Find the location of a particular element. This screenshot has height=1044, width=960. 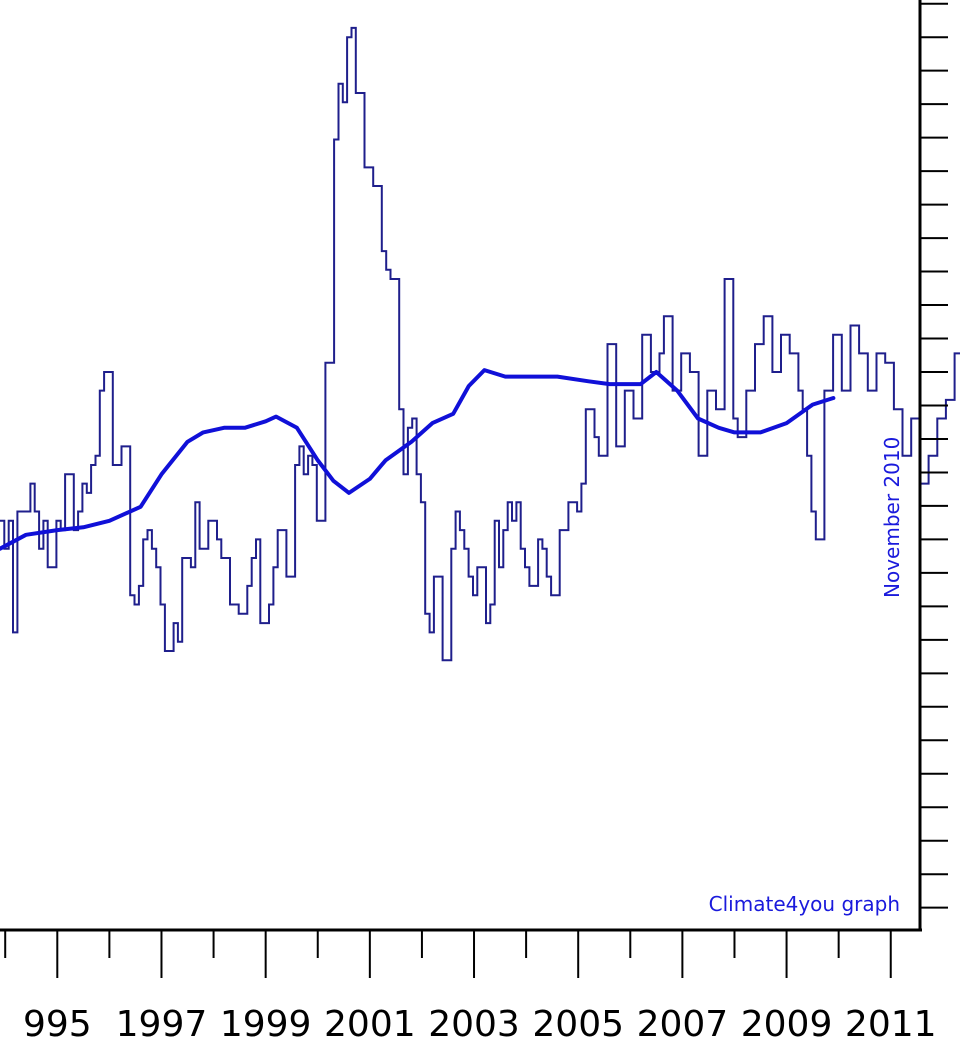

x-tick-label: 2009 is located at coordinates (787, 1024).